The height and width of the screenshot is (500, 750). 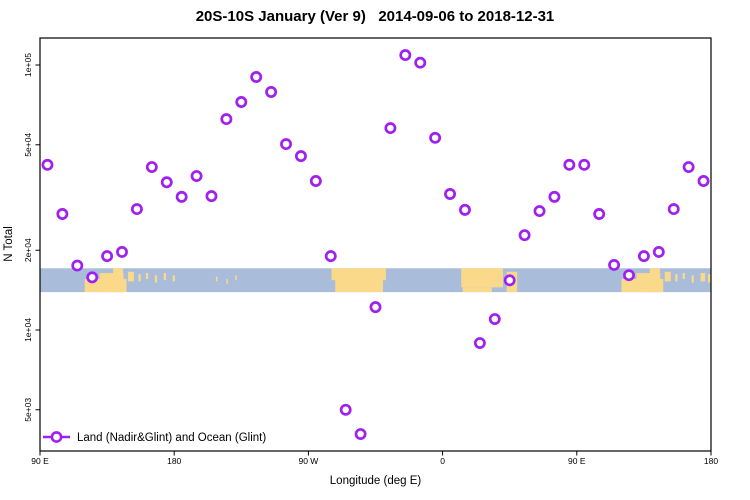 I want to click on x-tick-label: 0, so click(x=442, y=461).